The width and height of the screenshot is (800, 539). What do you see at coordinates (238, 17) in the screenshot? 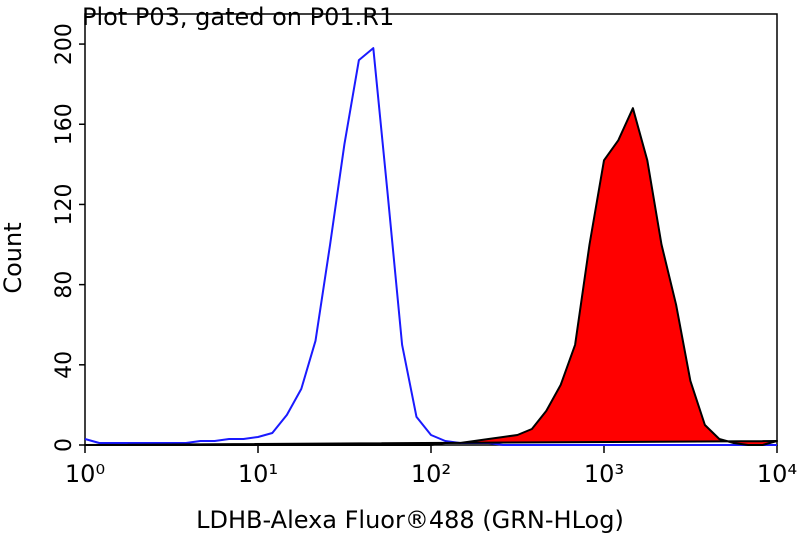
I see `chart-title: Plot P03, gated on P01.R1` at bounding box center [238, 17].